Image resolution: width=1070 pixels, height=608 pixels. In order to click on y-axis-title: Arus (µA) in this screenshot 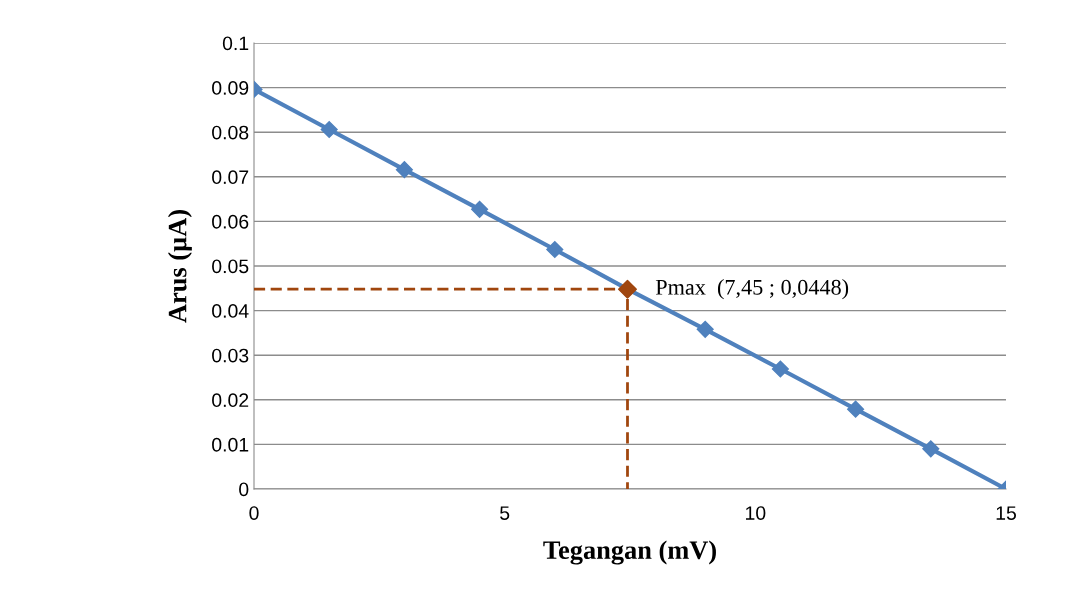, I will do `click(179, 266)`.